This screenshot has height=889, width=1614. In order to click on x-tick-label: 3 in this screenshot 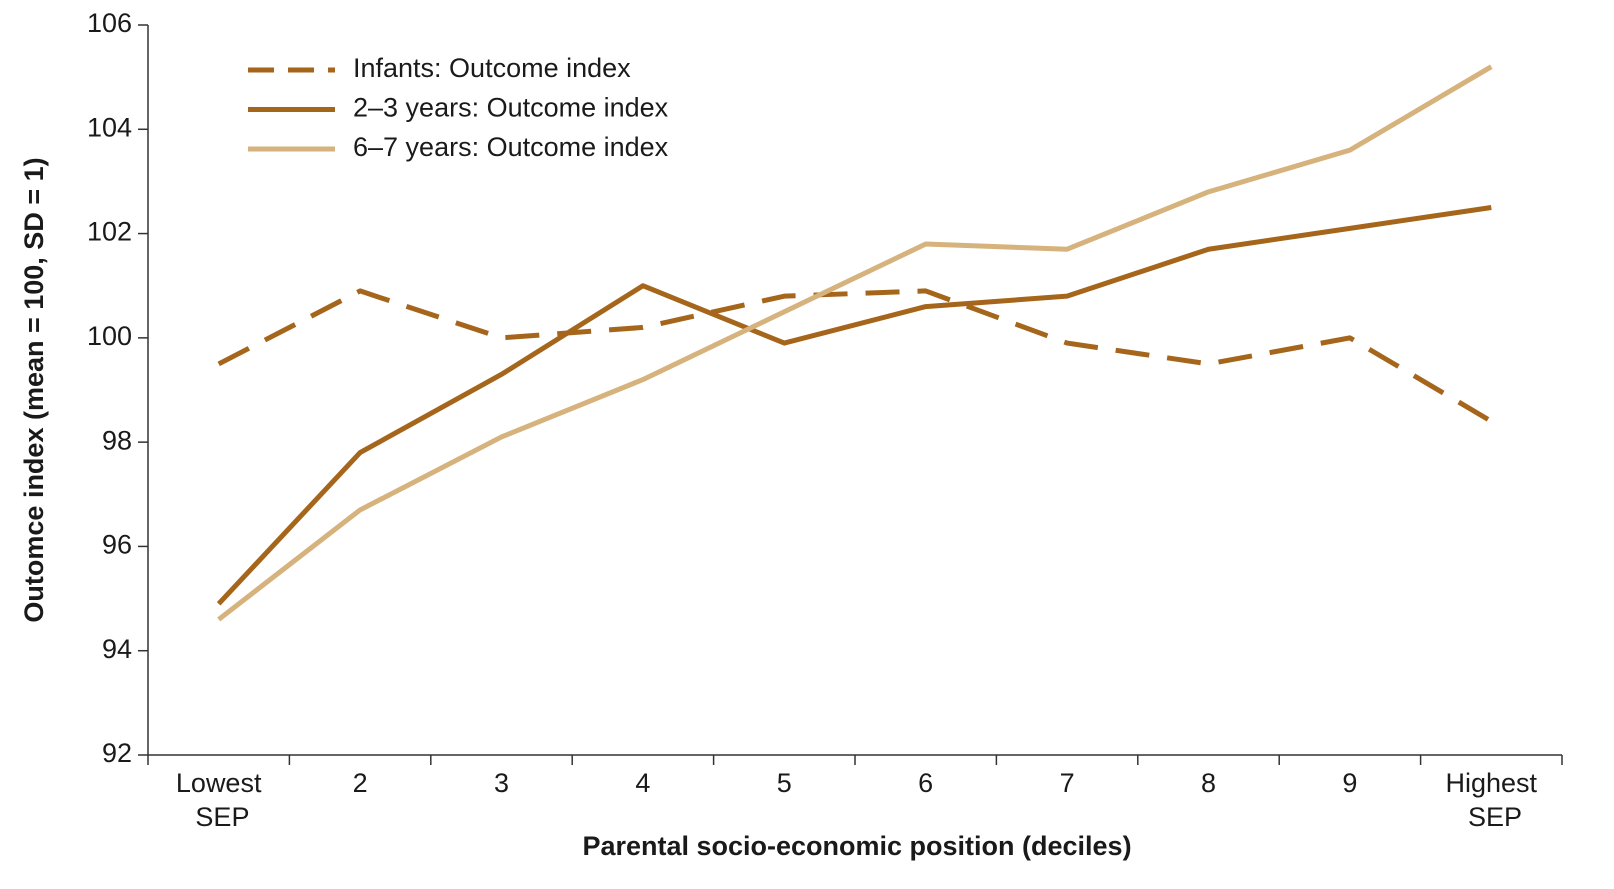, I will do `click(501, 783)`.